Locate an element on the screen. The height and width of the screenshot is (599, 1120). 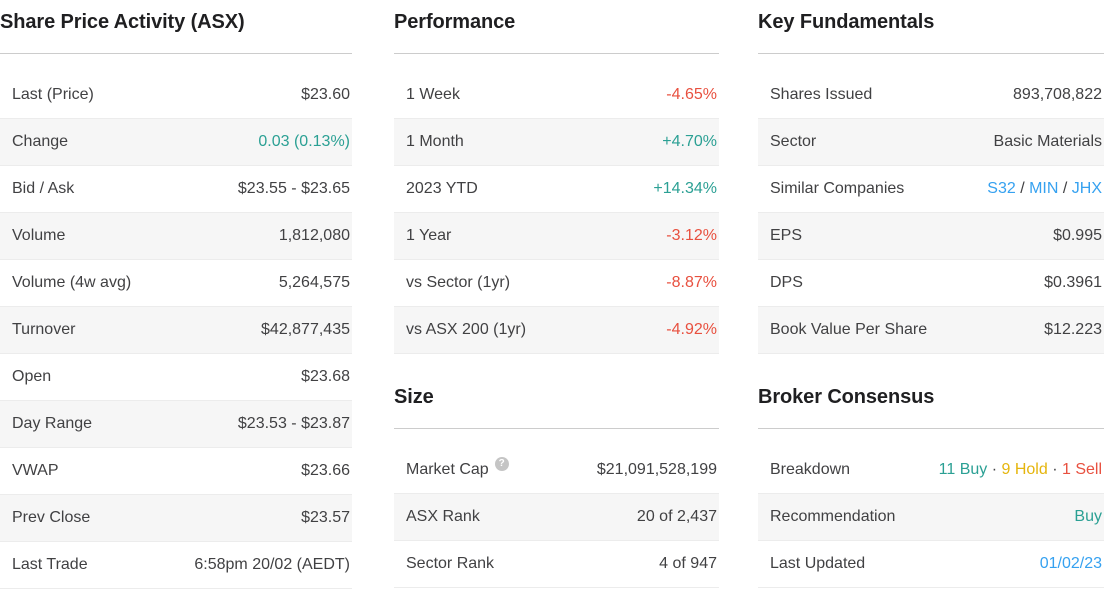
row-value: 20 of 2,437 is located at coordinates (676, 516).